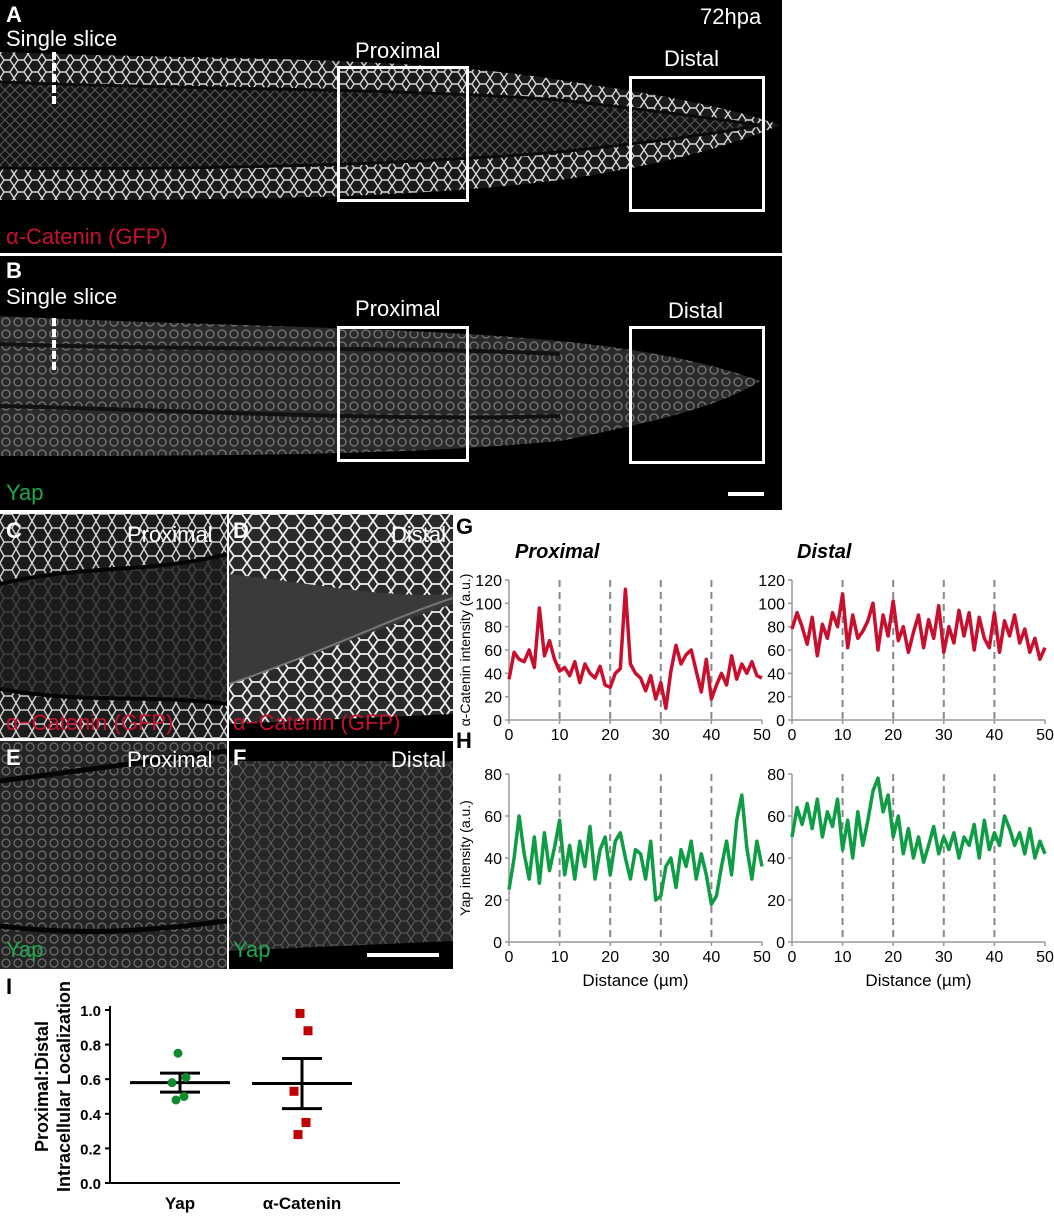 This screenshot has height=1220, width=1054. What do you see at coordinates (918, 980) in the screenshot?
I see `x-axis-label: Distance (µm)` at bounding box center [918, 980].